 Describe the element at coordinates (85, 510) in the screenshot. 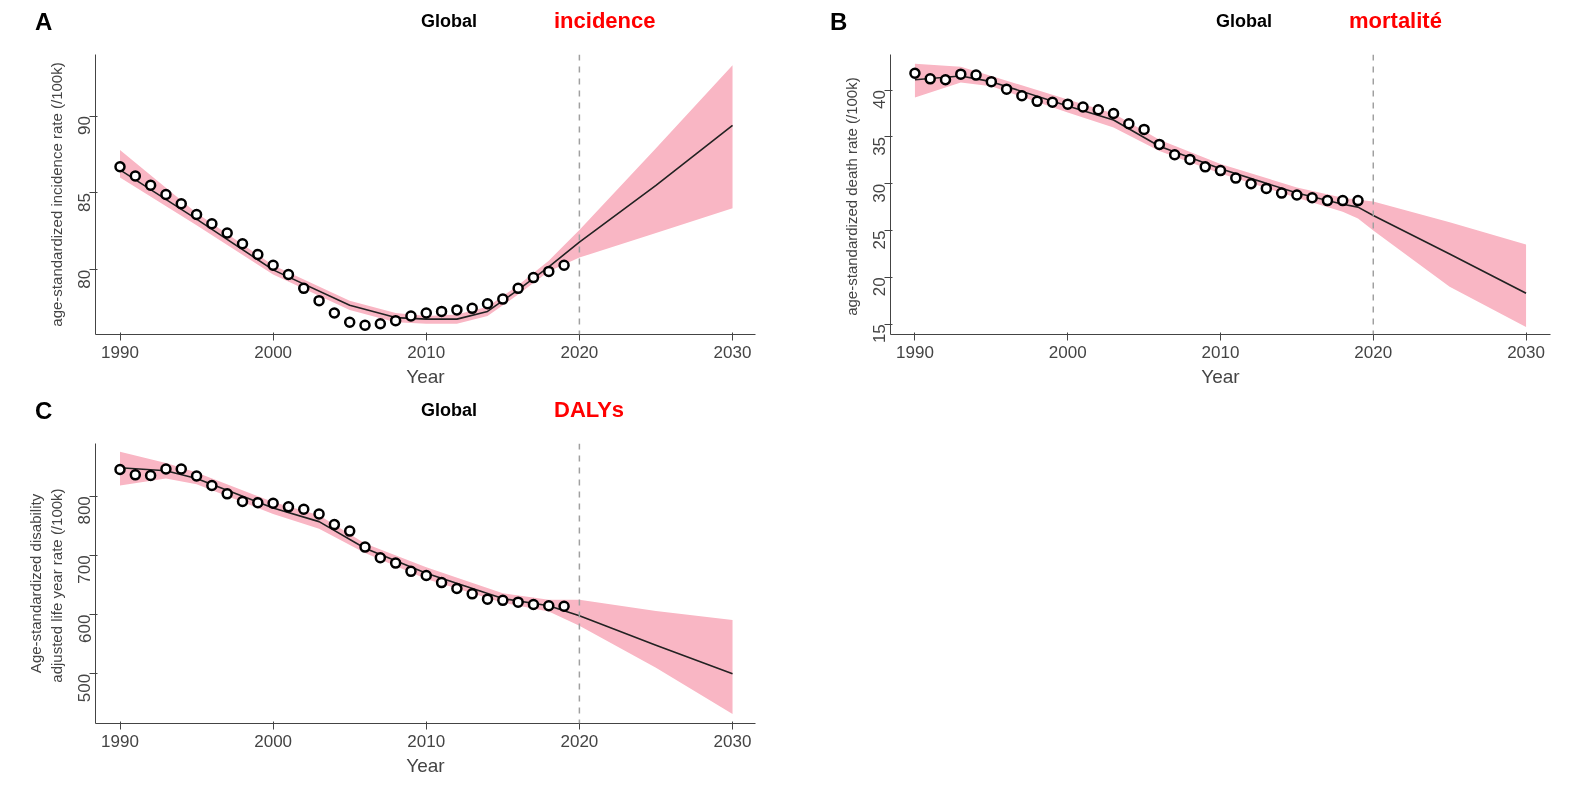

I see `y-tick-label: 800` at that location.